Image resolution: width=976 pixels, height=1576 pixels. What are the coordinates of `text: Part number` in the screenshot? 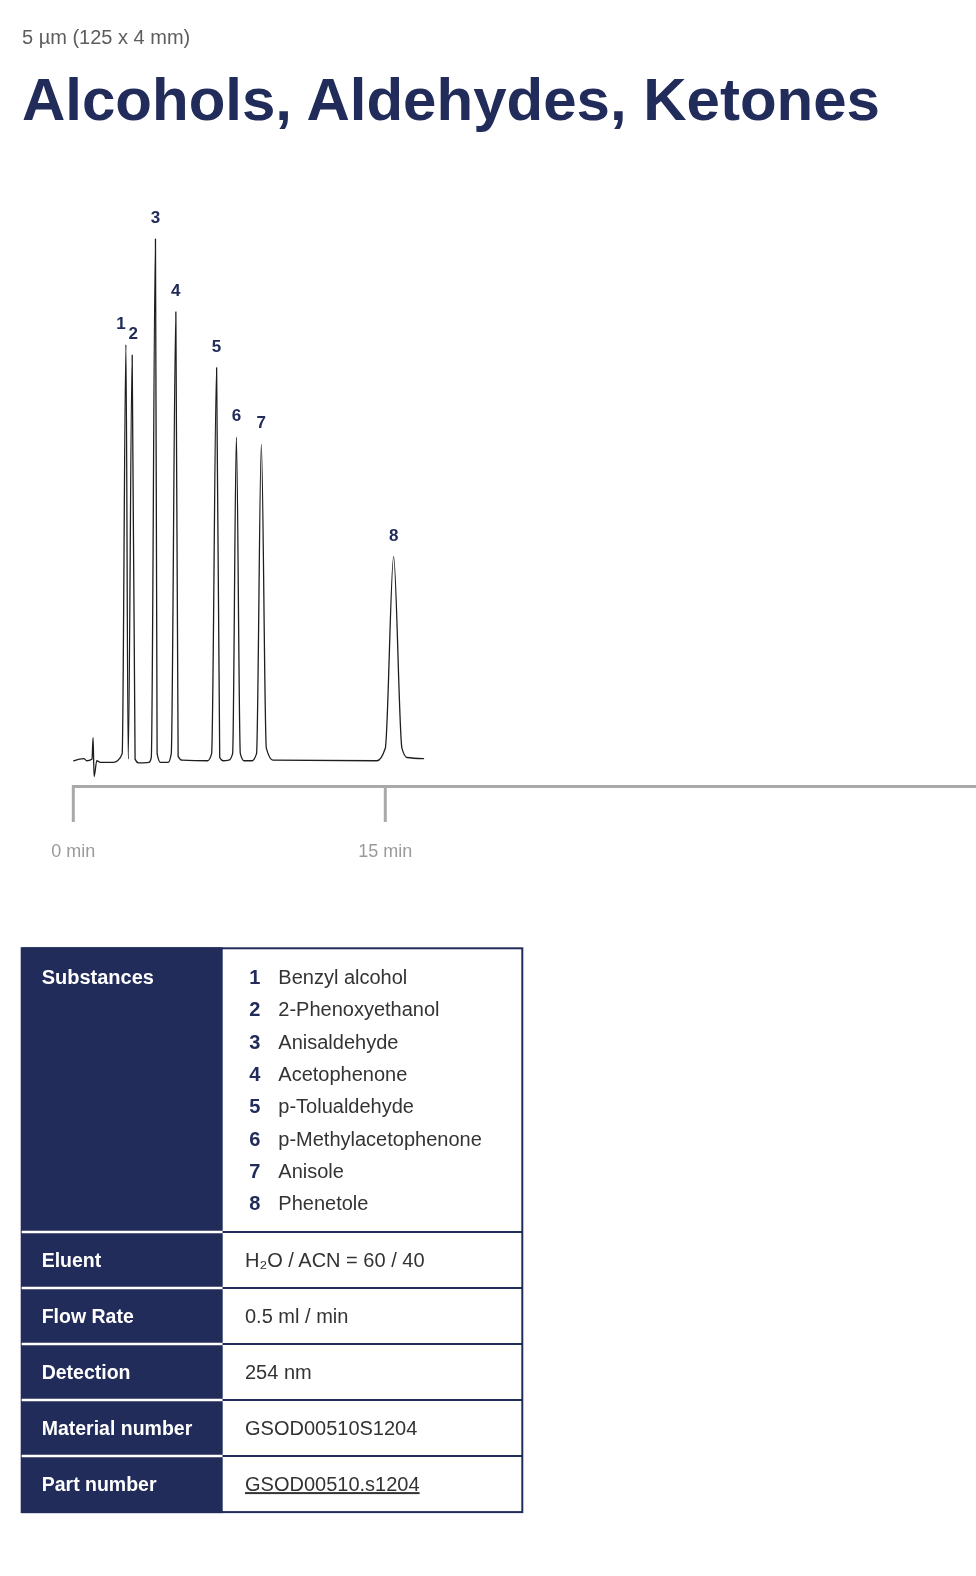 It's located at (99, 1484).